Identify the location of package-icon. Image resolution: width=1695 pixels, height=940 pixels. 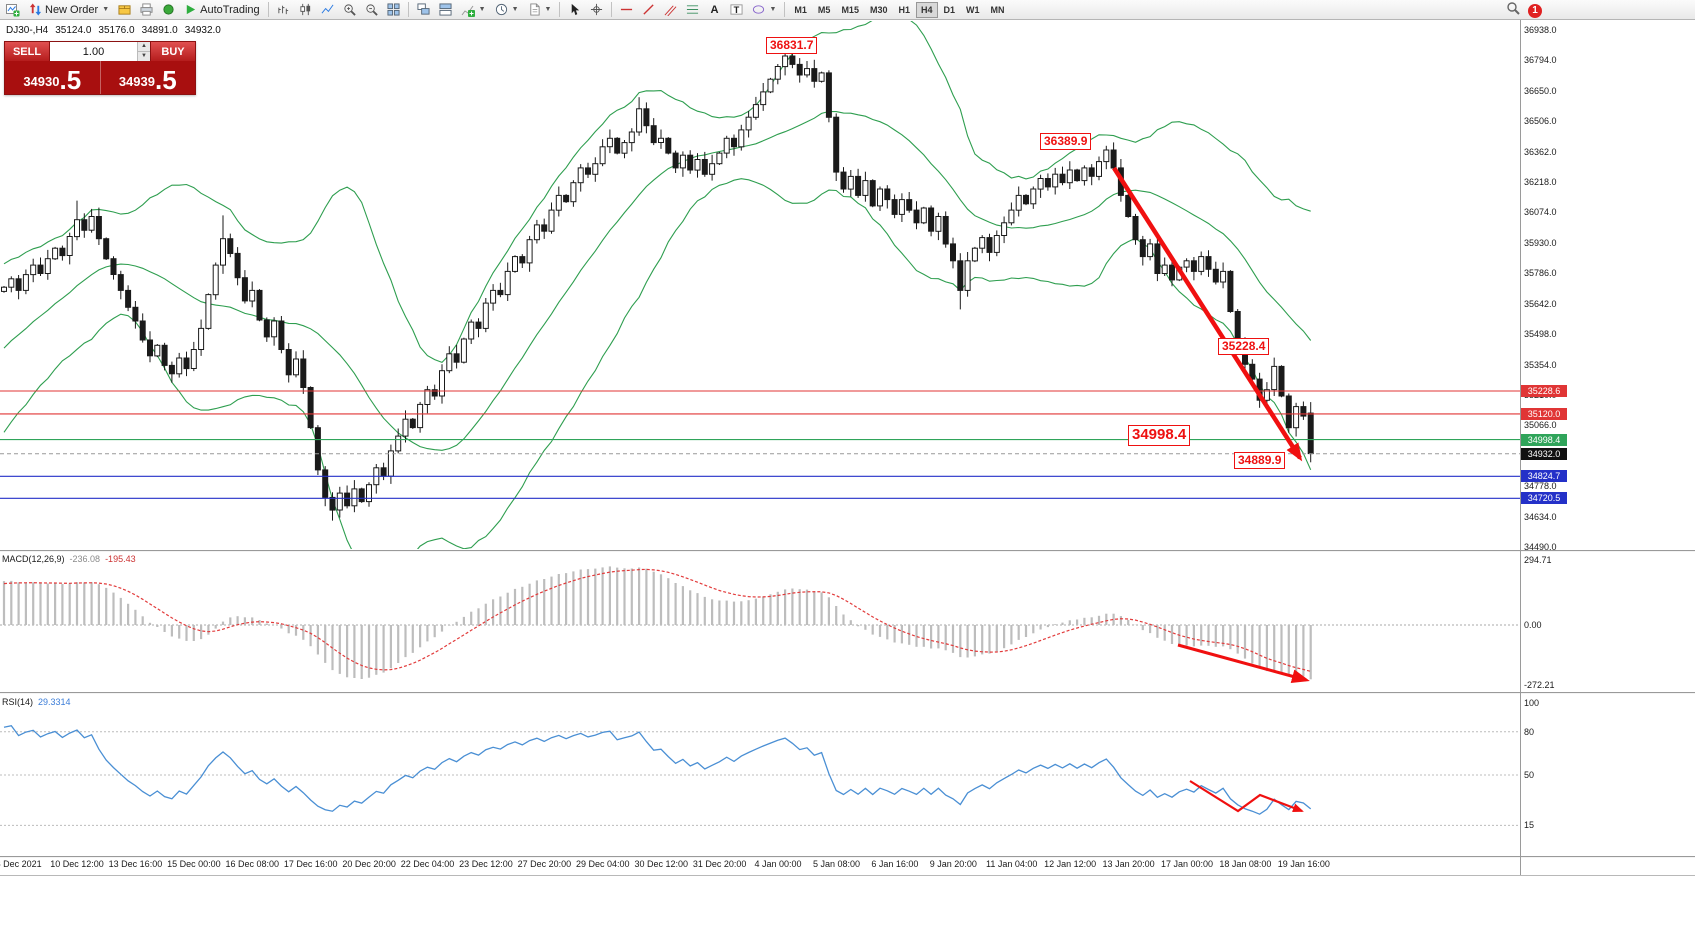
(124, 9).